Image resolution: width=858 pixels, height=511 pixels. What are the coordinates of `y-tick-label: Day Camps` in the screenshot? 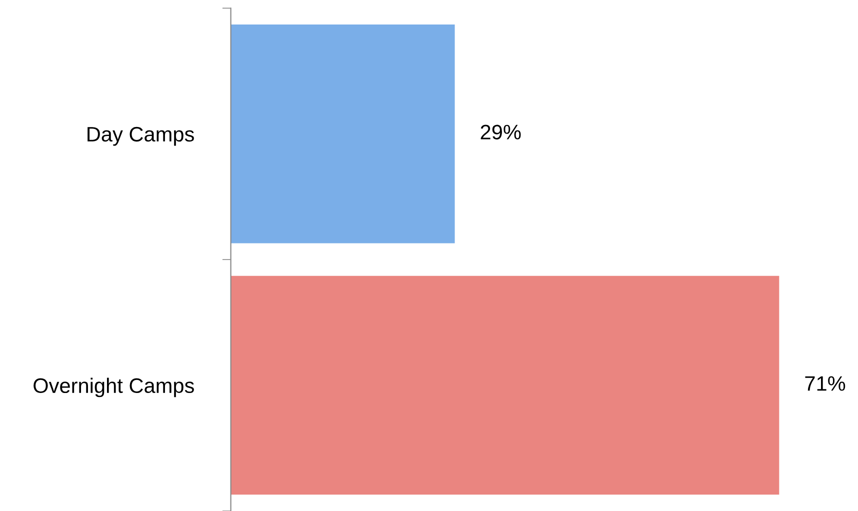 It's located at (141, 136).